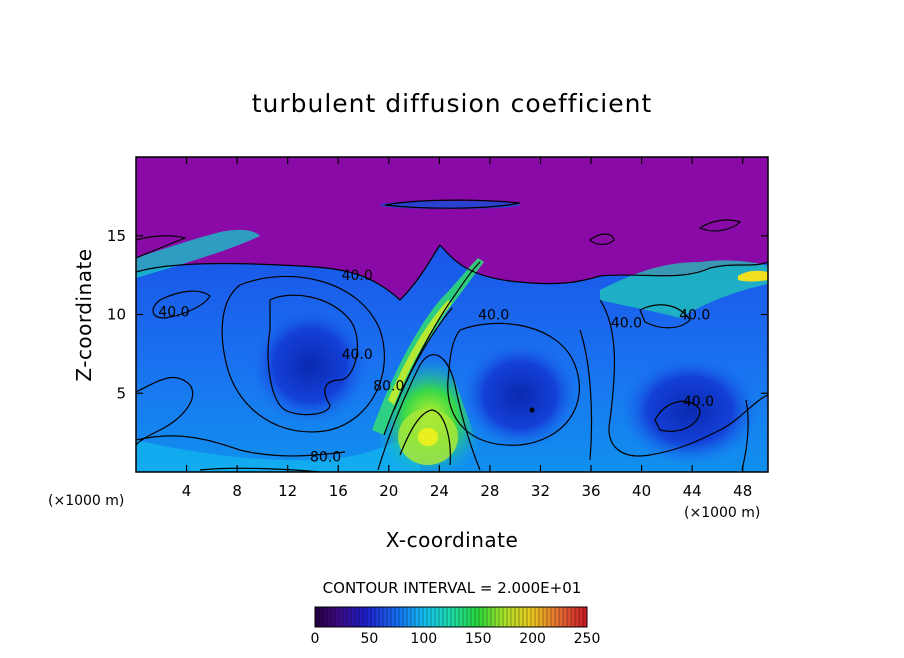 The image size is (904, 658). I want to click on y-axis-label: Z-coordinate, so click(84, 314).